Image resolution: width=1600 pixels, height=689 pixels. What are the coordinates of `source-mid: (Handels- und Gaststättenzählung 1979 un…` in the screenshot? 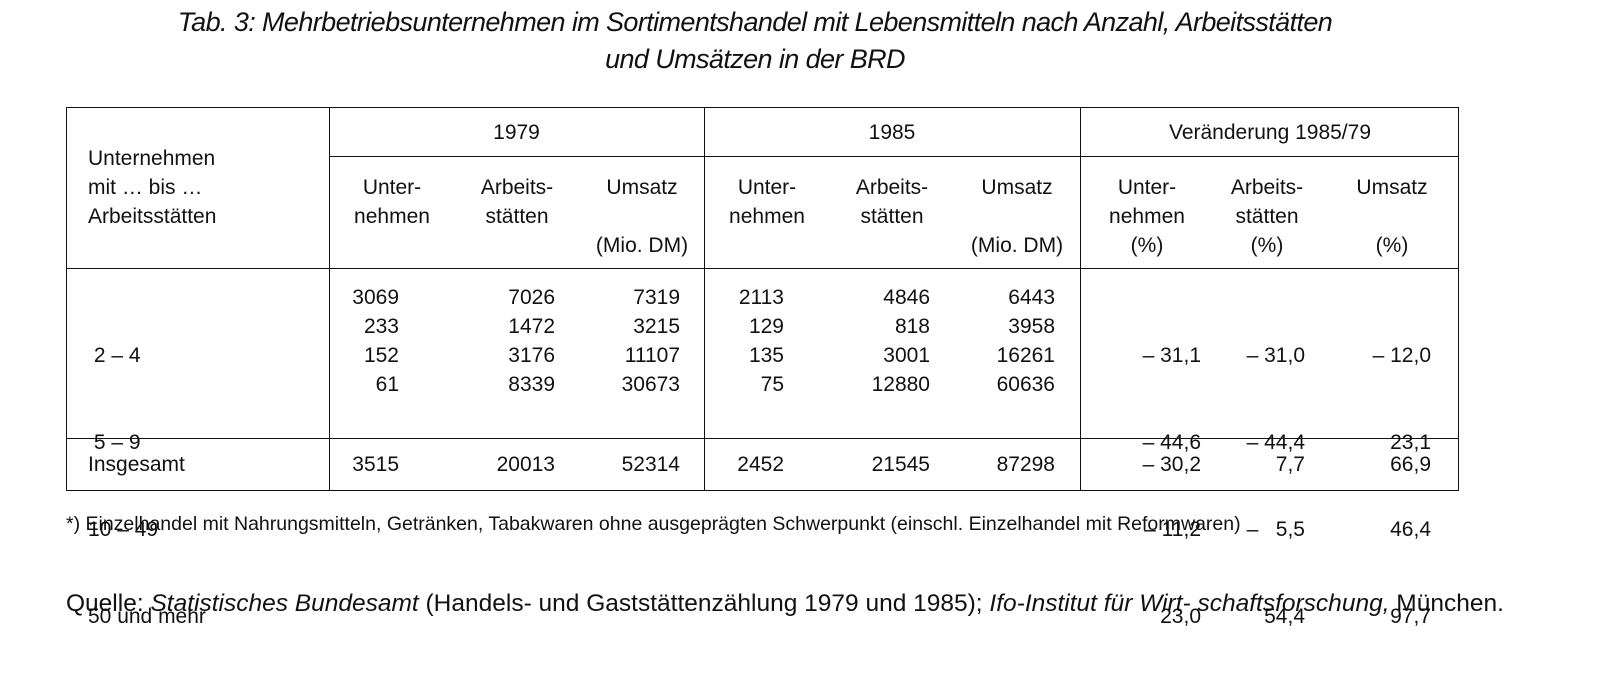 It's located at (704, 603).